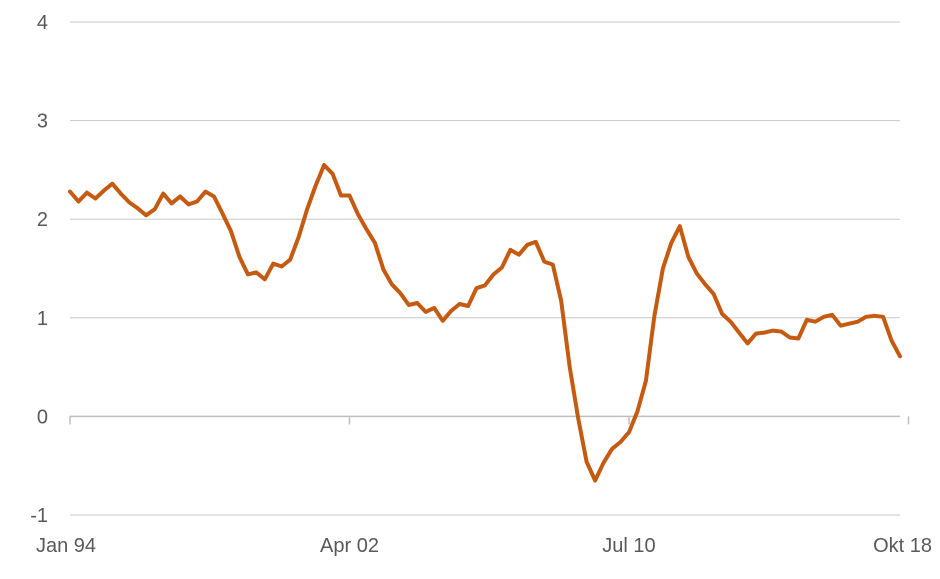 The height and width of the screenshot is (579, 940). I want to click on y-axis: -1 0 1 2 3 4, so click(39, 269).